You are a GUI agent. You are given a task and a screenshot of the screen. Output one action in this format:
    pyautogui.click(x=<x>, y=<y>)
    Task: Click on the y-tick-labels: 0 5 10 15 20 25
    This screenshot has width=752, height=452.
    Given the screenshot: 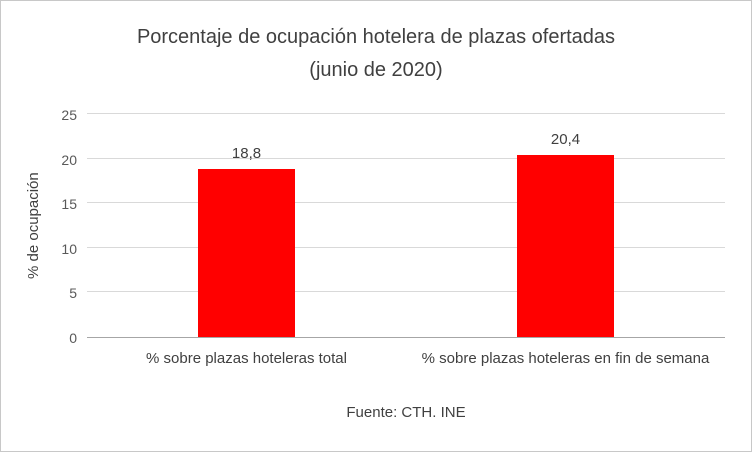 What is the action you would take?
    pyautogui.click(x=54, y=226)
    